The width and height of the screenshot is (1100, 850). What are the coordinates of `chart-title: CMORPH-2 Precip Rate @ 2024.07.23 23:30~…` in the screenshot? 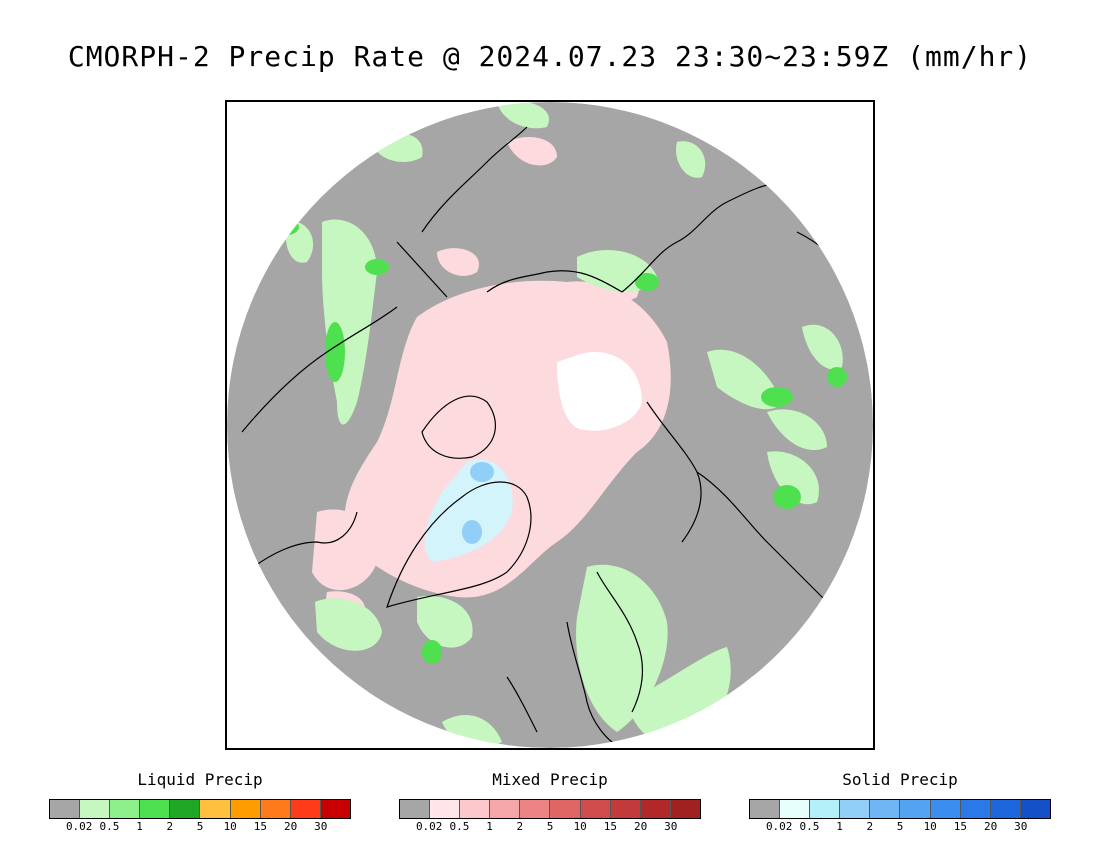 It's located at (550, 56).